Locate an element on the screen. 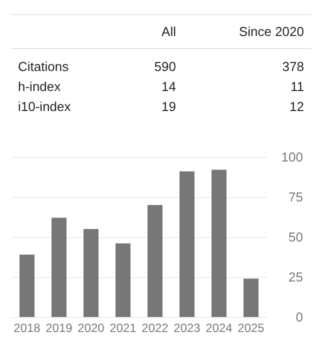 The height and width of the screenshot is (347, 322). category-label: i10-index is located at coordinates (44, 107).